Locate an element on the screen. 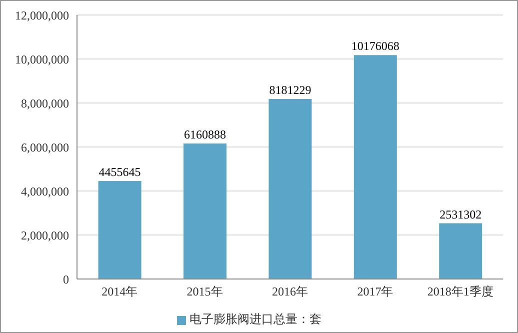 This screenshot has height=333, width=518. data-label: 4455645 is located at coordinates (119, 171).